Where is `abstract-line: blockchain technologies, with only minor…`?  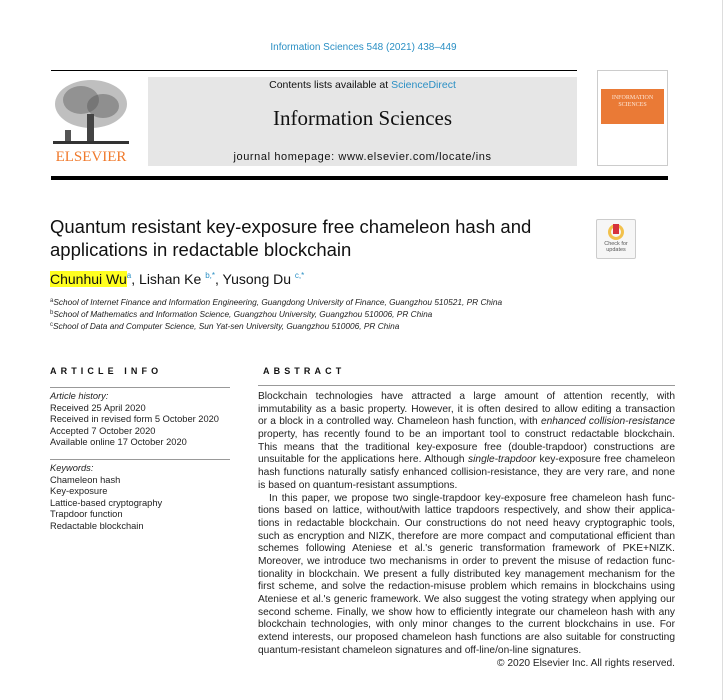
abstract-line: blockchain technologies, with only minor… is located at coordinates (466, 625).